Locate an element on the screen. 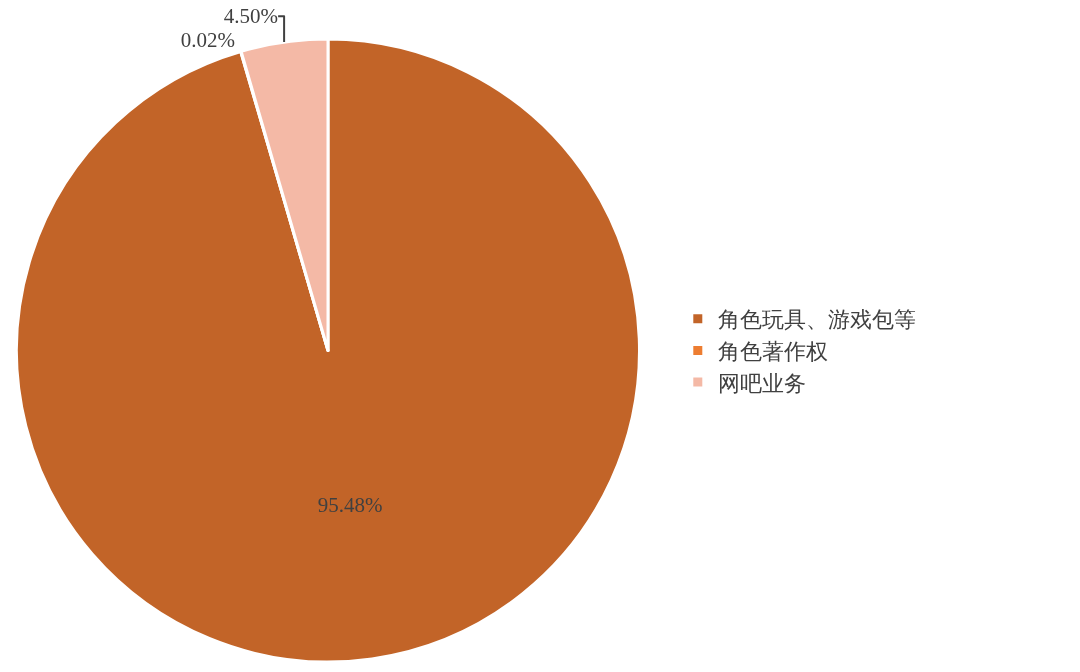 The image size is (1080, 672). data-label: 95.48% is located at coordinates (350, 504).